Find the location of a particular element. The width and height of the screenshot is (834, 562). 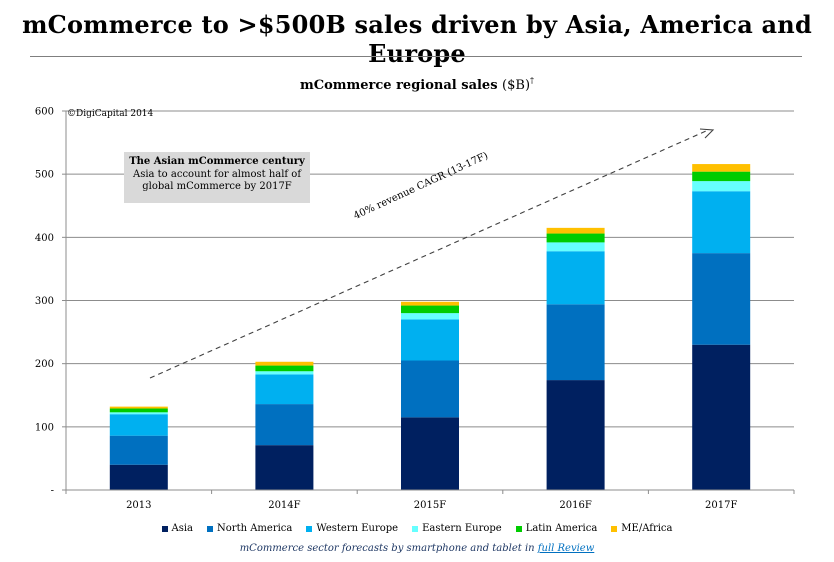

y-tick-label: 300 is located at coordinates (44, 301).